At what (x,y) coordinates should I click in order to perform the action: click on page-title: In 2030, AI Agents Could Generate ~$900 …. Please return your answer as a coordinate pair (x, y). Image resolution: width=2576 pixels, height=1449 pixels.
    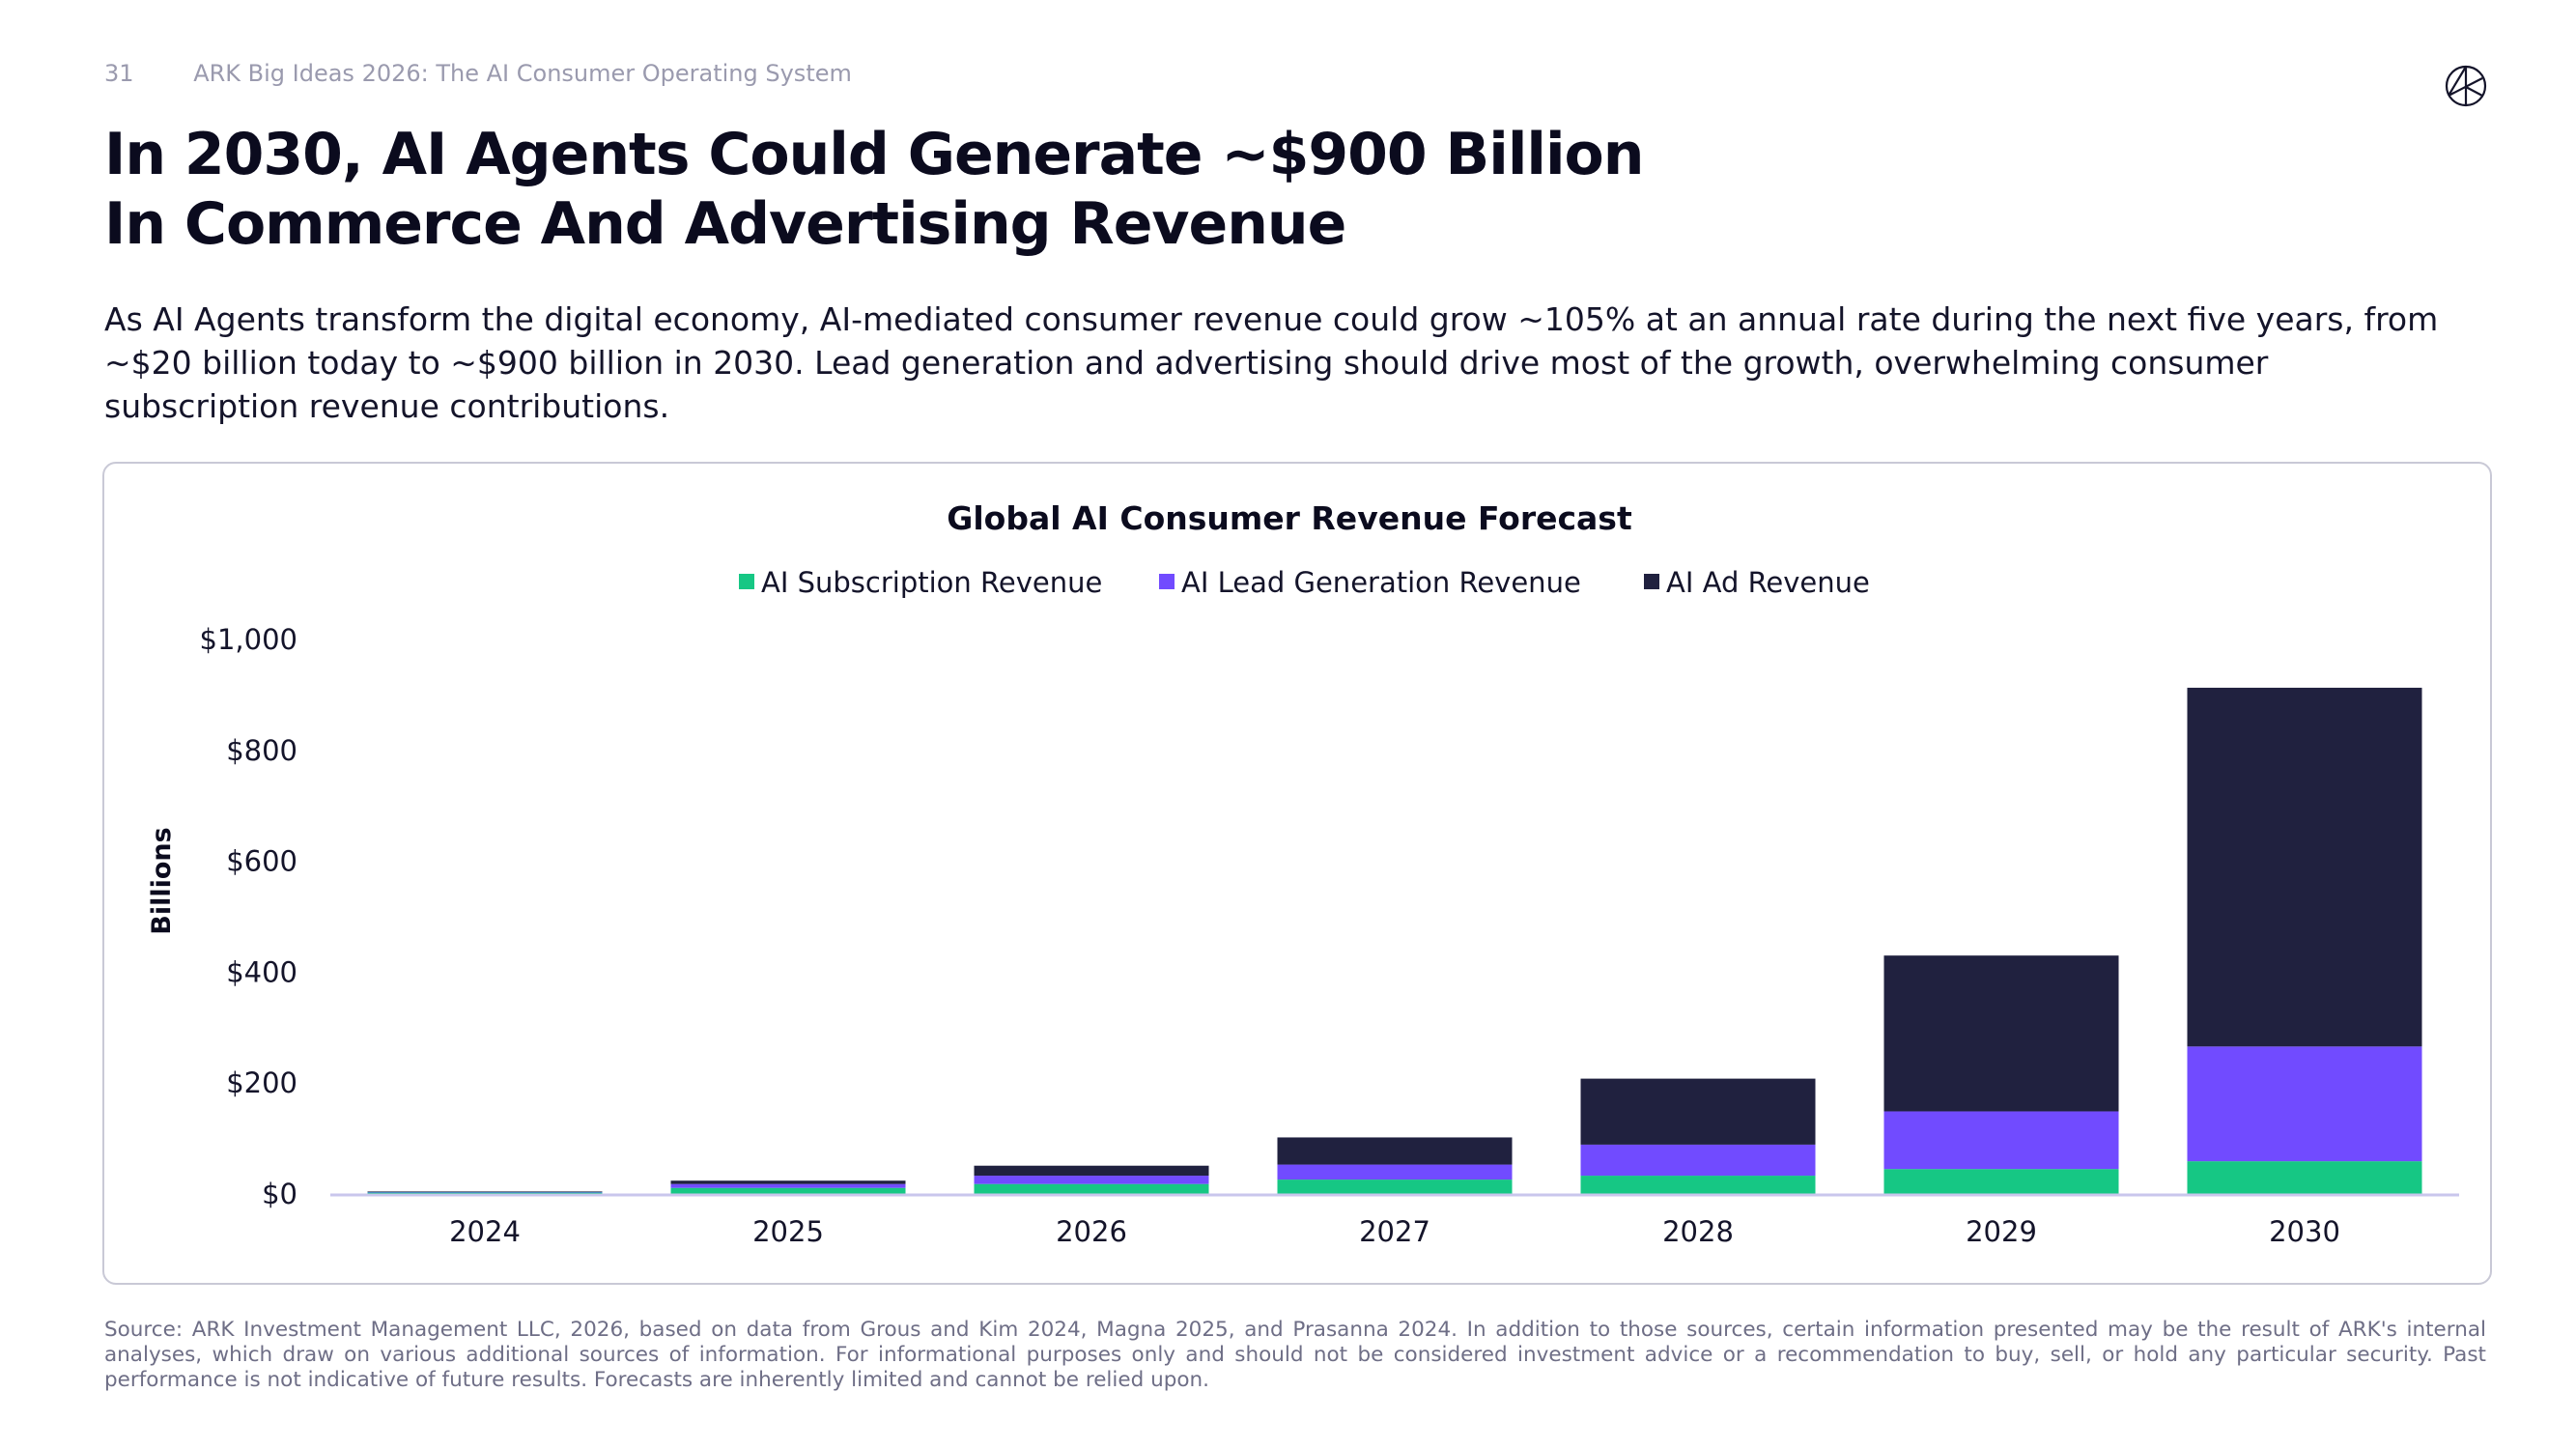
    Looking at the image, I should click on (874, 189).